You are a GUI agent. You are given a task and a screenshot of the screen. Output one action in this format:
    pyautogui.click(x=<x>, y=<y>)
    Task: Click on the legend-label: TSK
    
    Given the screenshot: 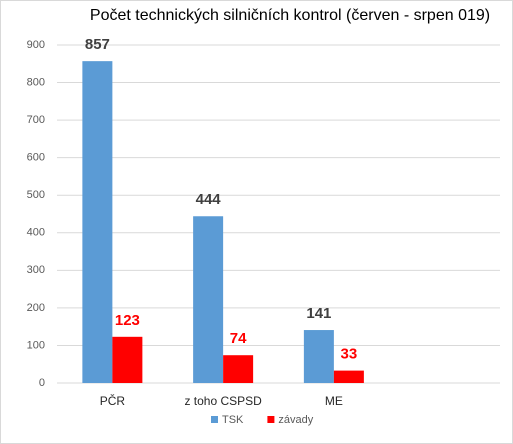 What is the action you would take?
    pyautogui.click(x=233, y=420)
    